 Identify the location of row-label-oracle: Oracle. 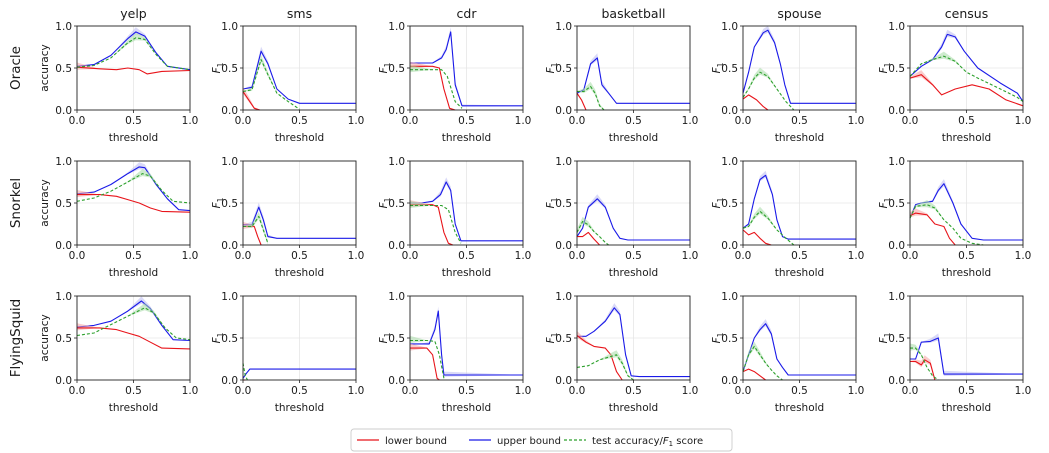
(16, 68).